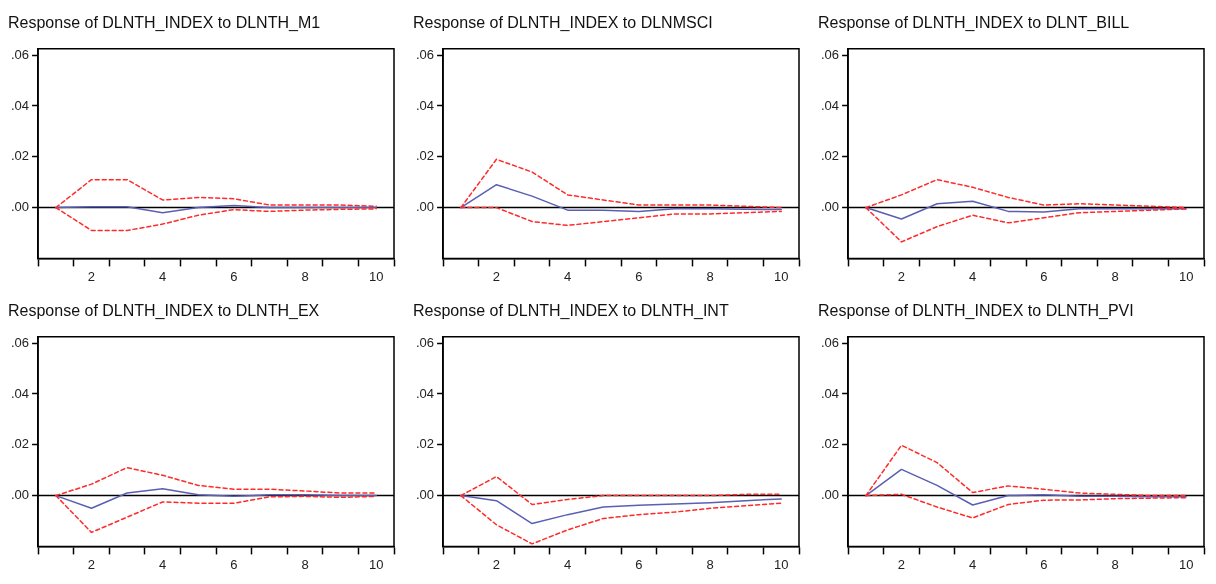  I want to click on chart-title: Response of DLNTH_INDEX to DLNT_BILL, so click(974, 23).